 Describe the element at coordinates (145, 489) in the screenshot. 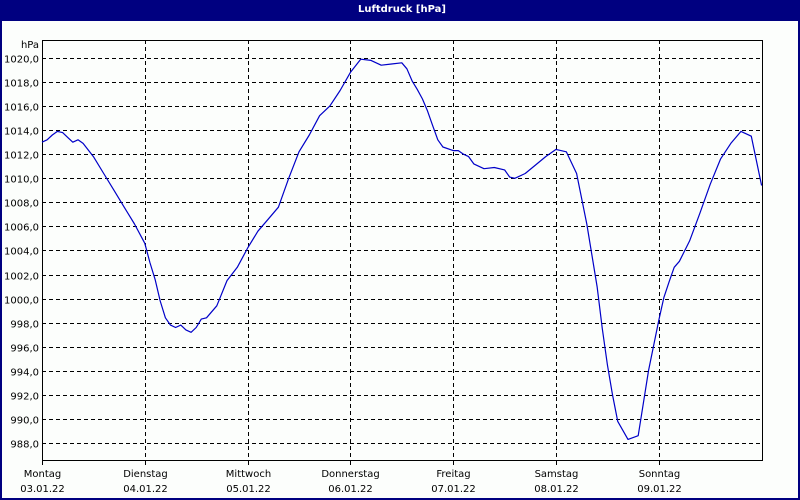

I see `x-tick-date: 04.01.22` at that location.